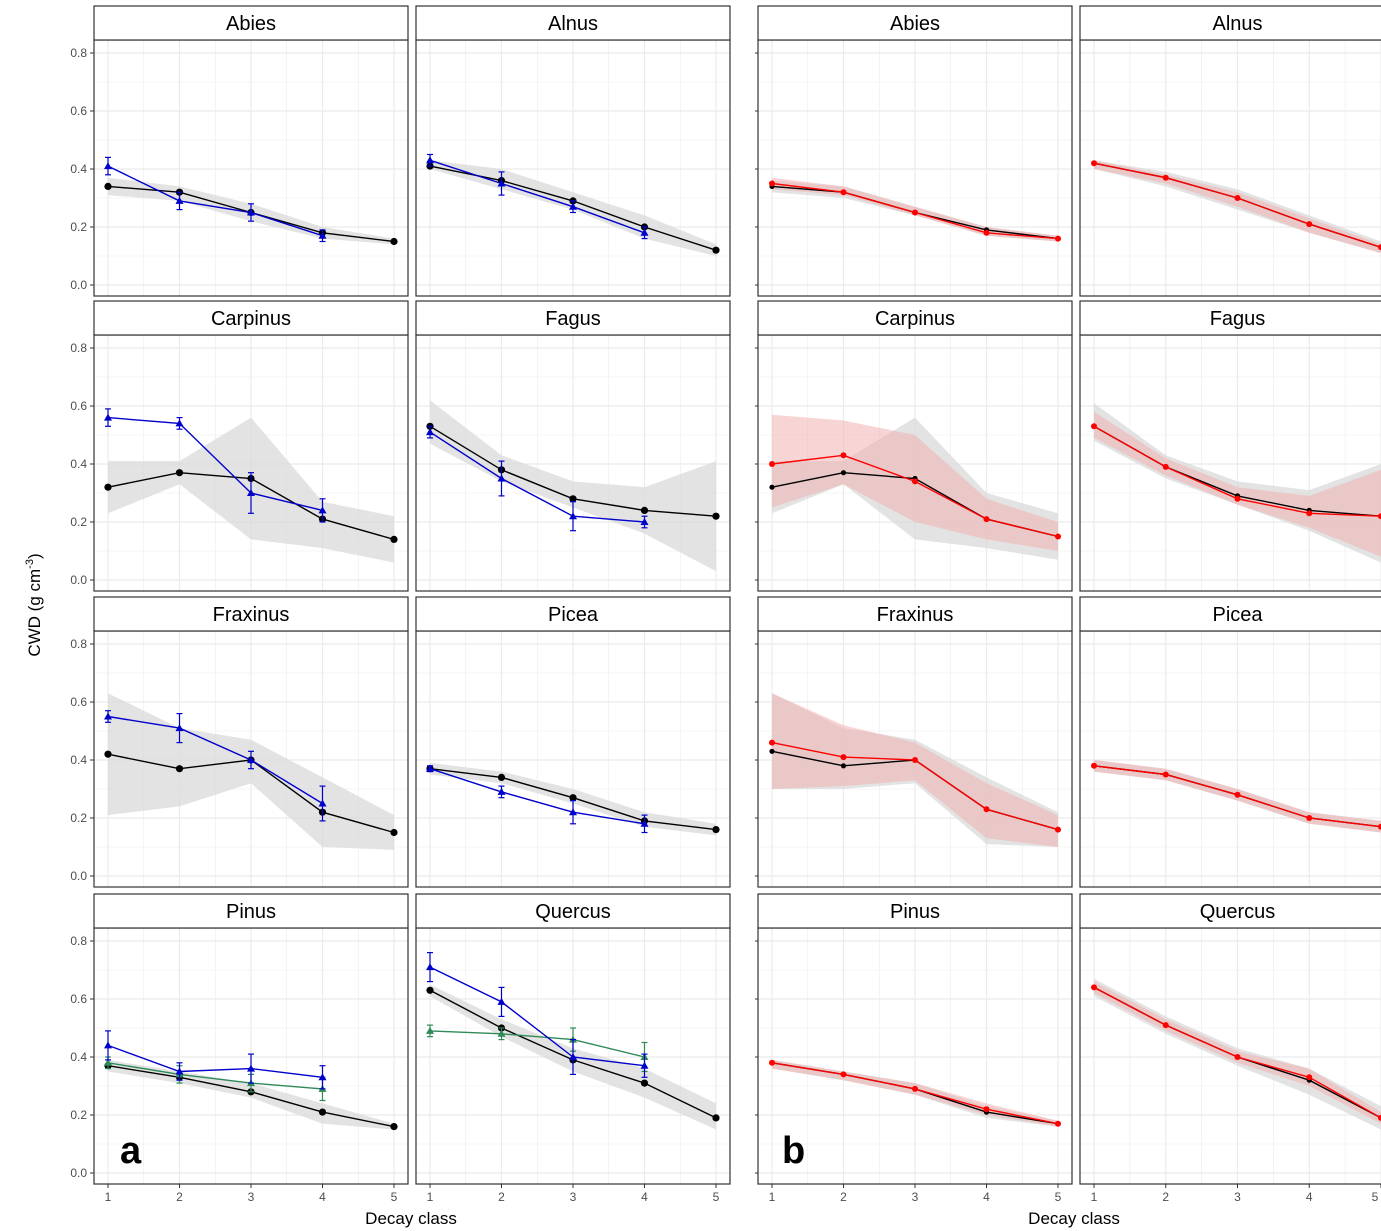 The image size is (1381, 1231). I want to click on strip-b-fraxinus, so click(915, 614).